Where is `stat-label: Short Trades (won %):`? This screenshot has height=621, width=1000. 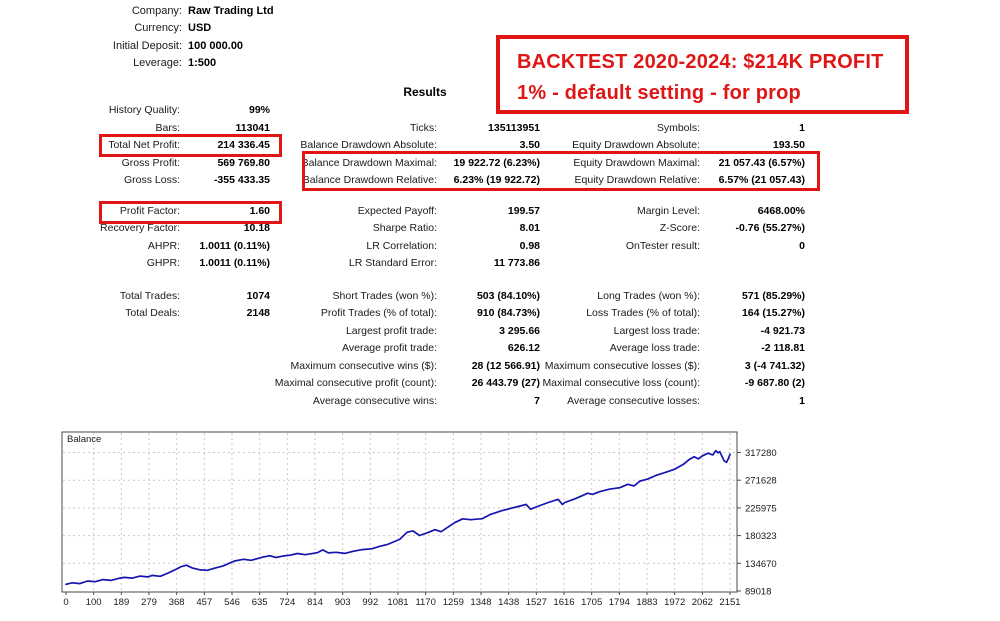
stat-label: Short Trades (won %): is located at coordinates (384, 295).